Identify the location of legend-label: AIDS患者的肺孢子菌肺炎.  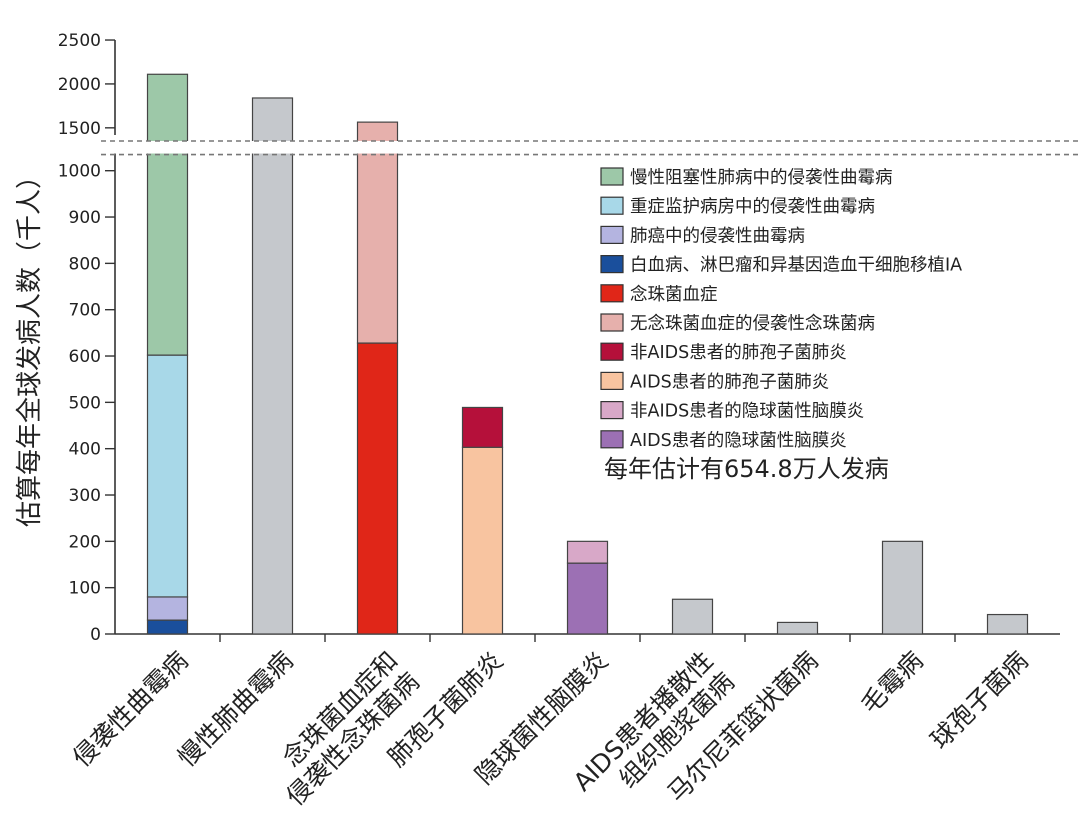
(729, 382).